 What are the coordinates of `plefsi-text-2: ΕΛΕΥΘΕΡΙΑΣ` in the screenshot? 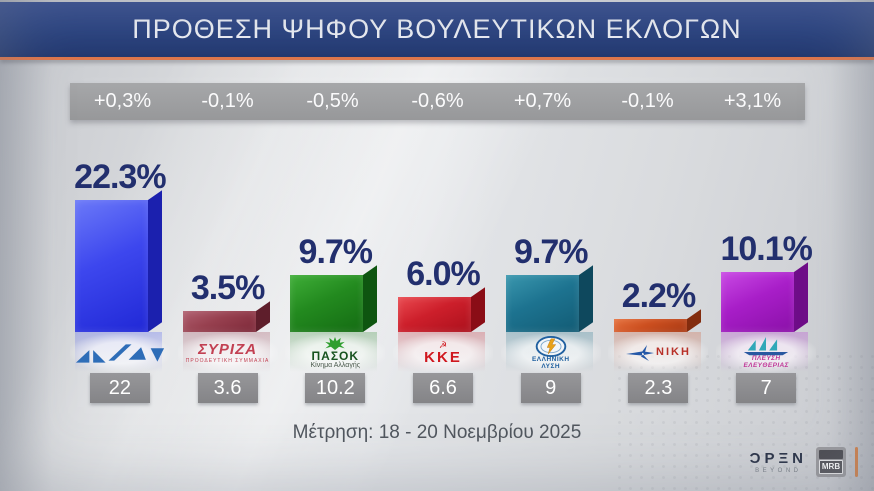 It's located at (766, 365).